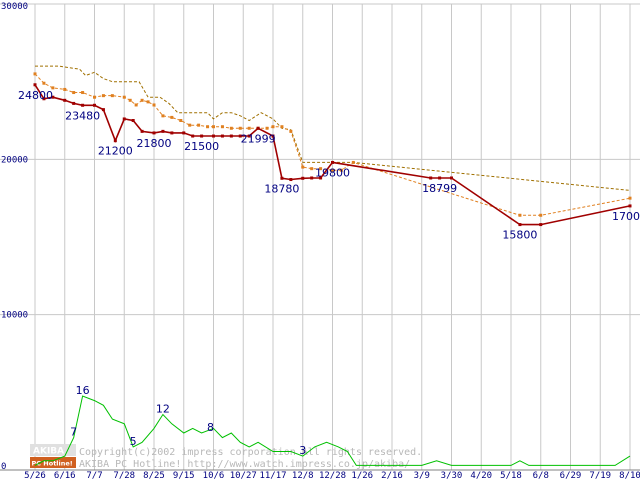 The height and width of the screenshot is (480, 640). Describe the element at coordinates (452, 475) in the screenshot. I see `x-tick-label: 3/30` at that location.